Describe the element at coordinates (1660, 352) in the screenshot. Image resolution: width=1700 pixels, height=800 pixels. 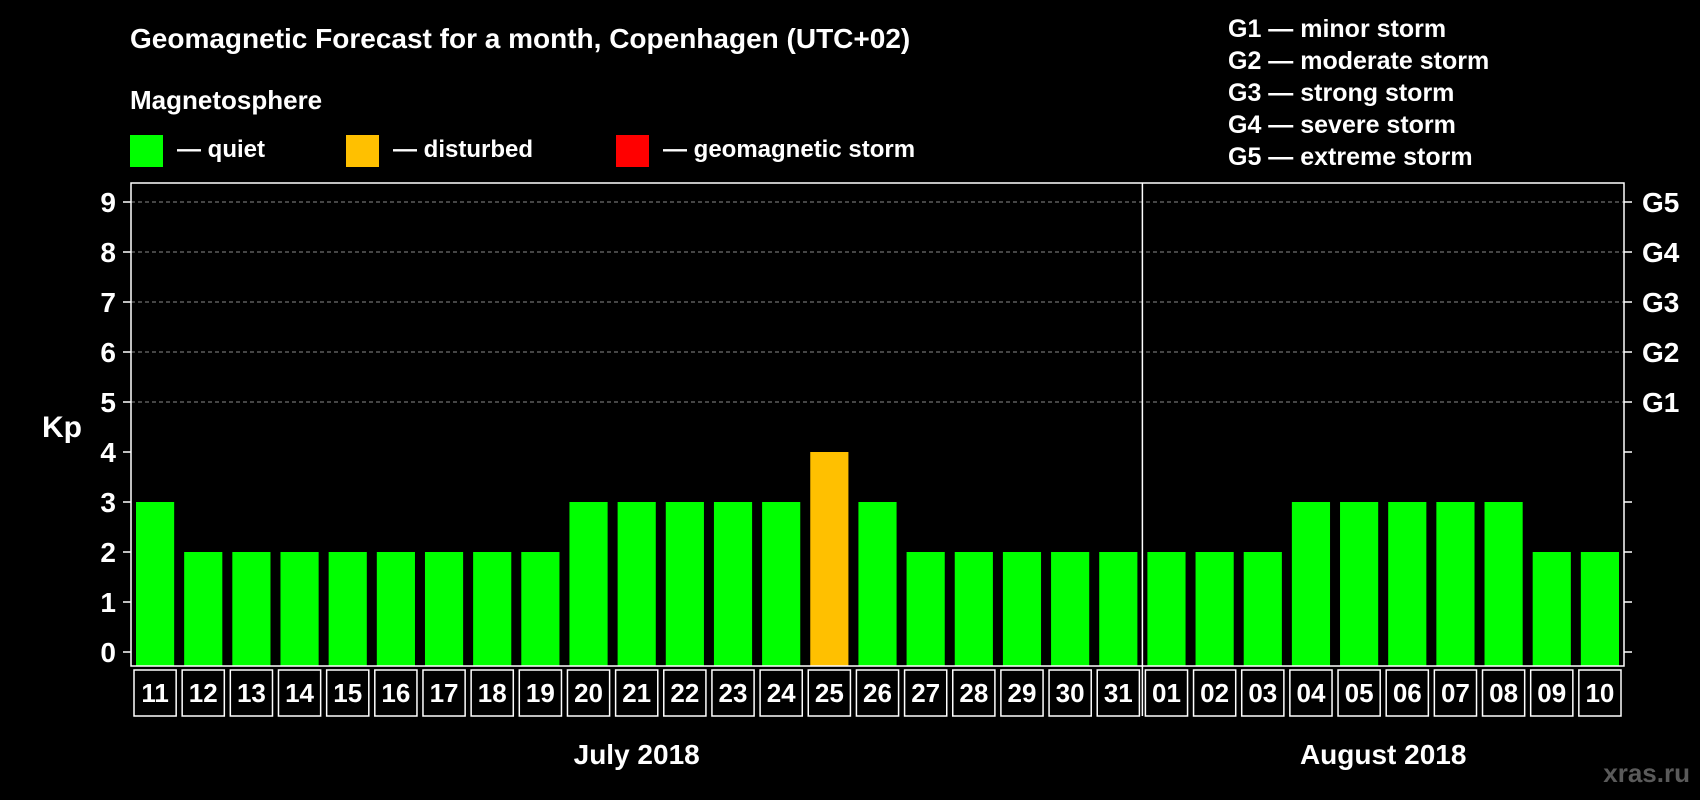
I see `right-label-g2: G2` at that location.